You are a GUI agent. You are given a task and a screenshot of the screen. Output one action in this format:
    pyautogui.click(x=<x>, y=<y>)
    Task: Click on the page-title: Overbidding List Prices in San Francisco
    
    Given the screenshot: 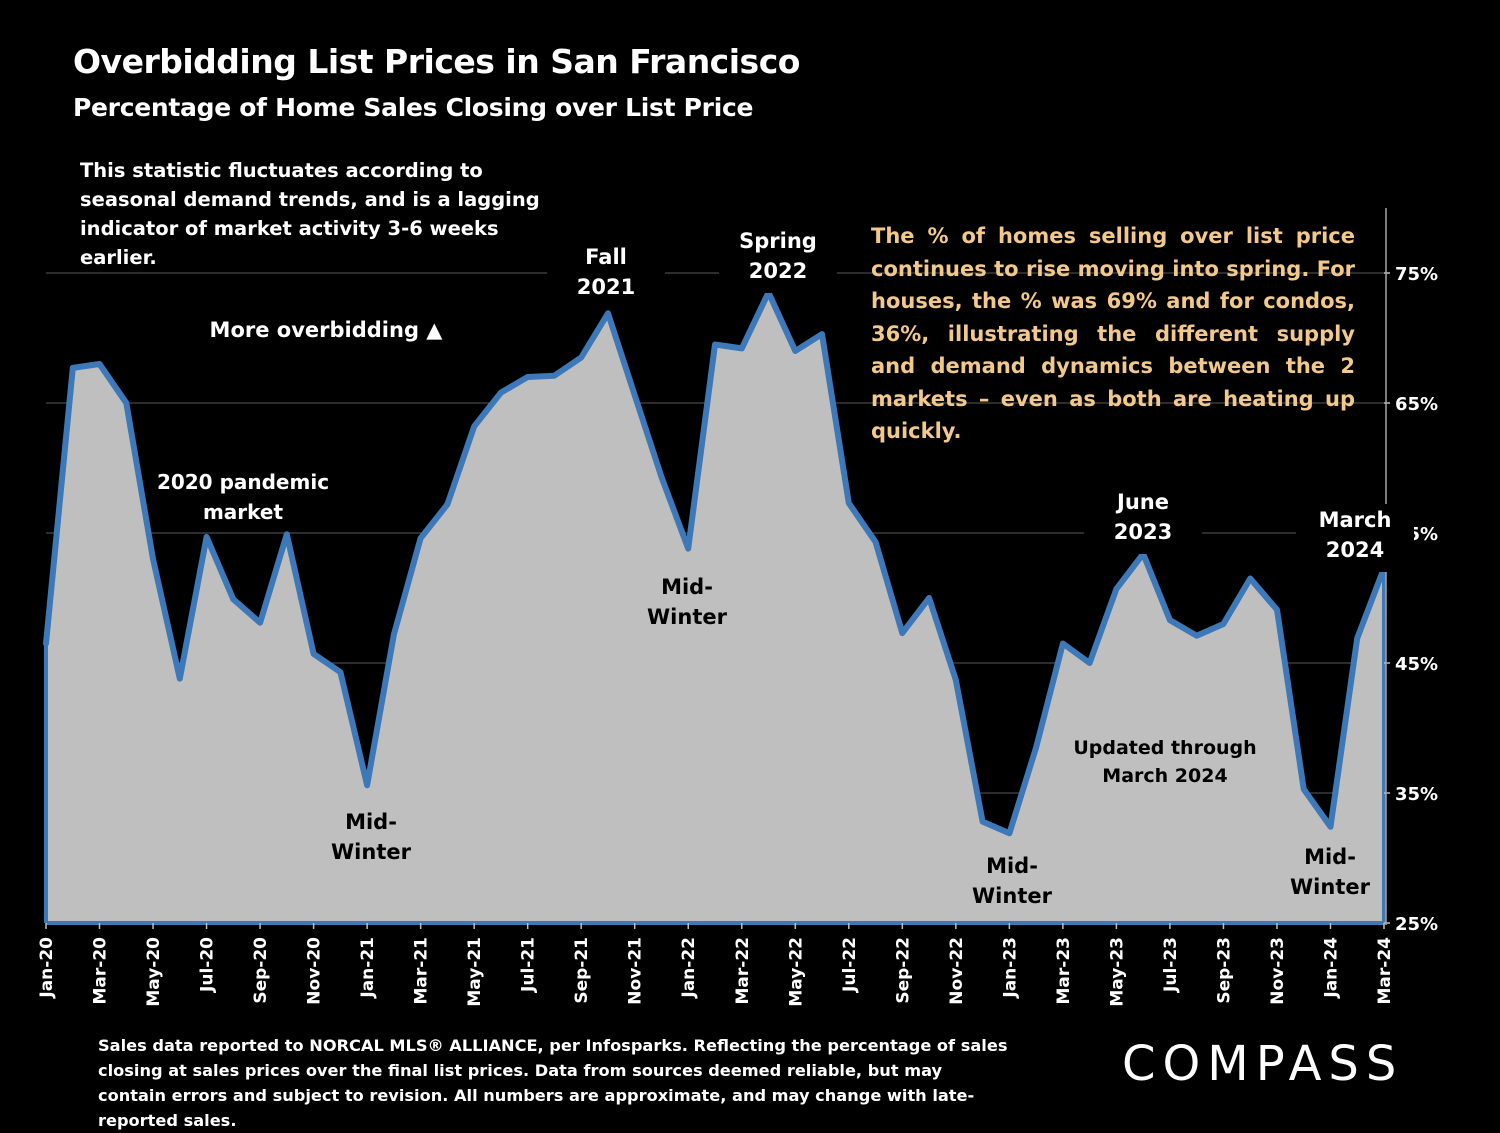 What is the action you would take?
    pyautogui.click(x=436, y=61)
    